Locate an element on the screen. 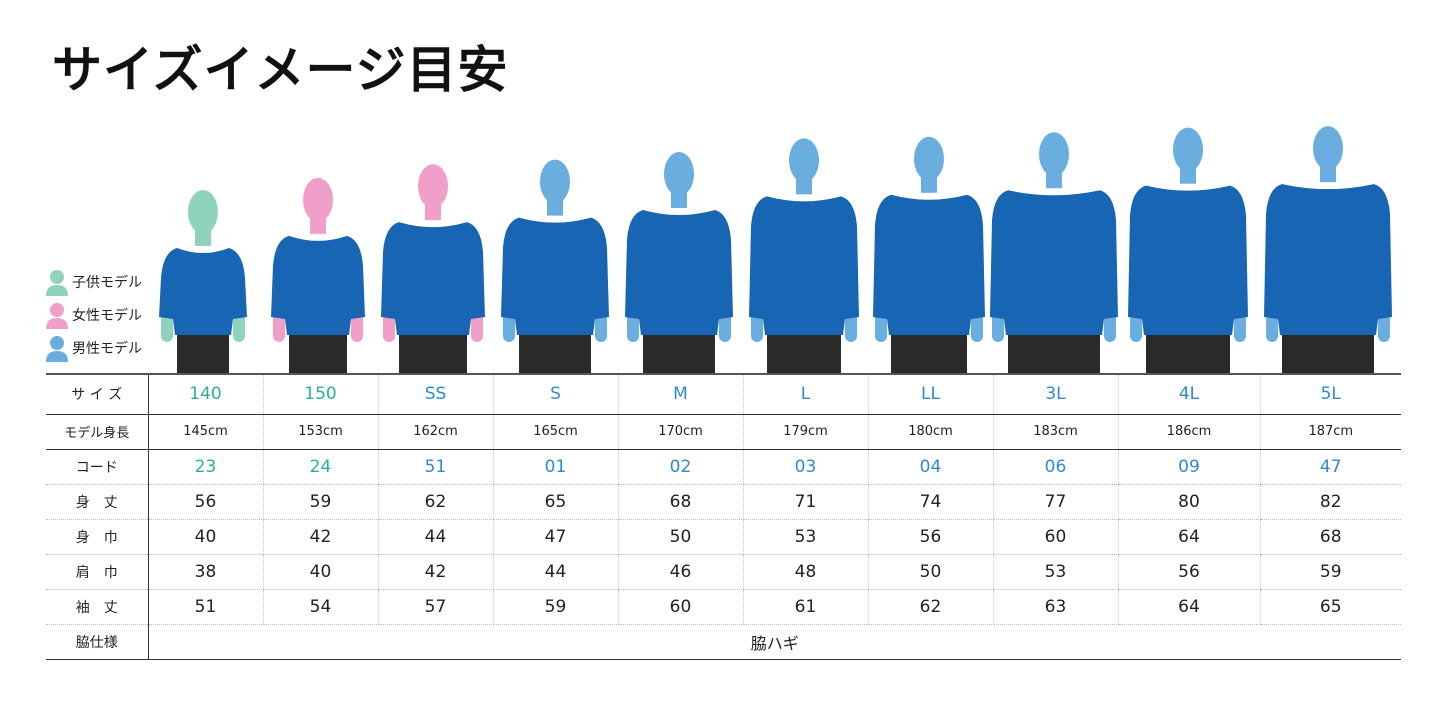 The height and width of the screenshot is (723, 1445). row-shoulder: 肩 巾 38 40 42 44 46 48 50 53 56 59 is located at coordinates (723, 572).